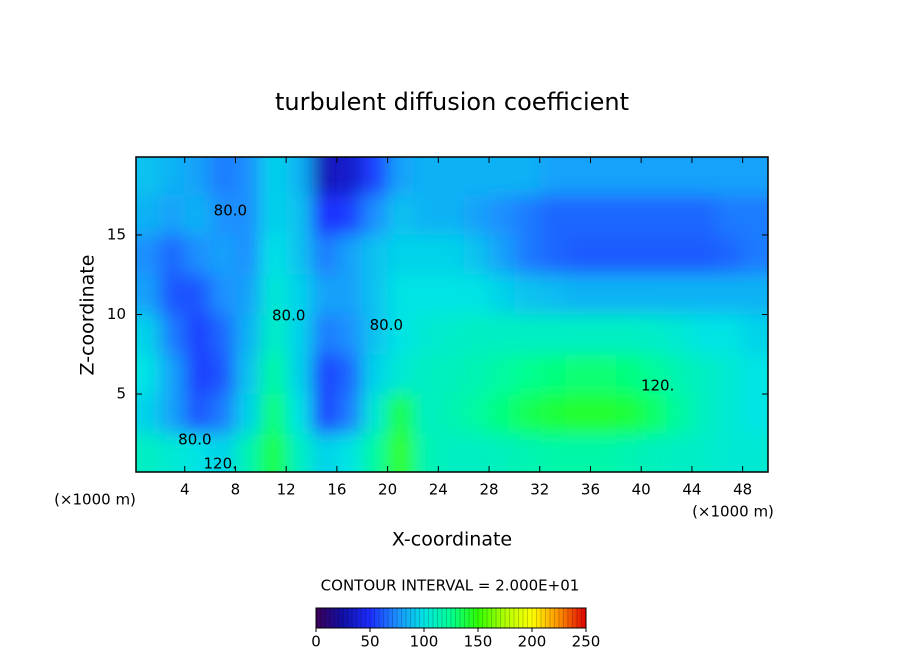 The width and height of the screenshot is (904, 654). What do you see at coordinates (742, 490) in the screenshot?
I see `x-tick-label: 48` at bounding box center [742, 490].